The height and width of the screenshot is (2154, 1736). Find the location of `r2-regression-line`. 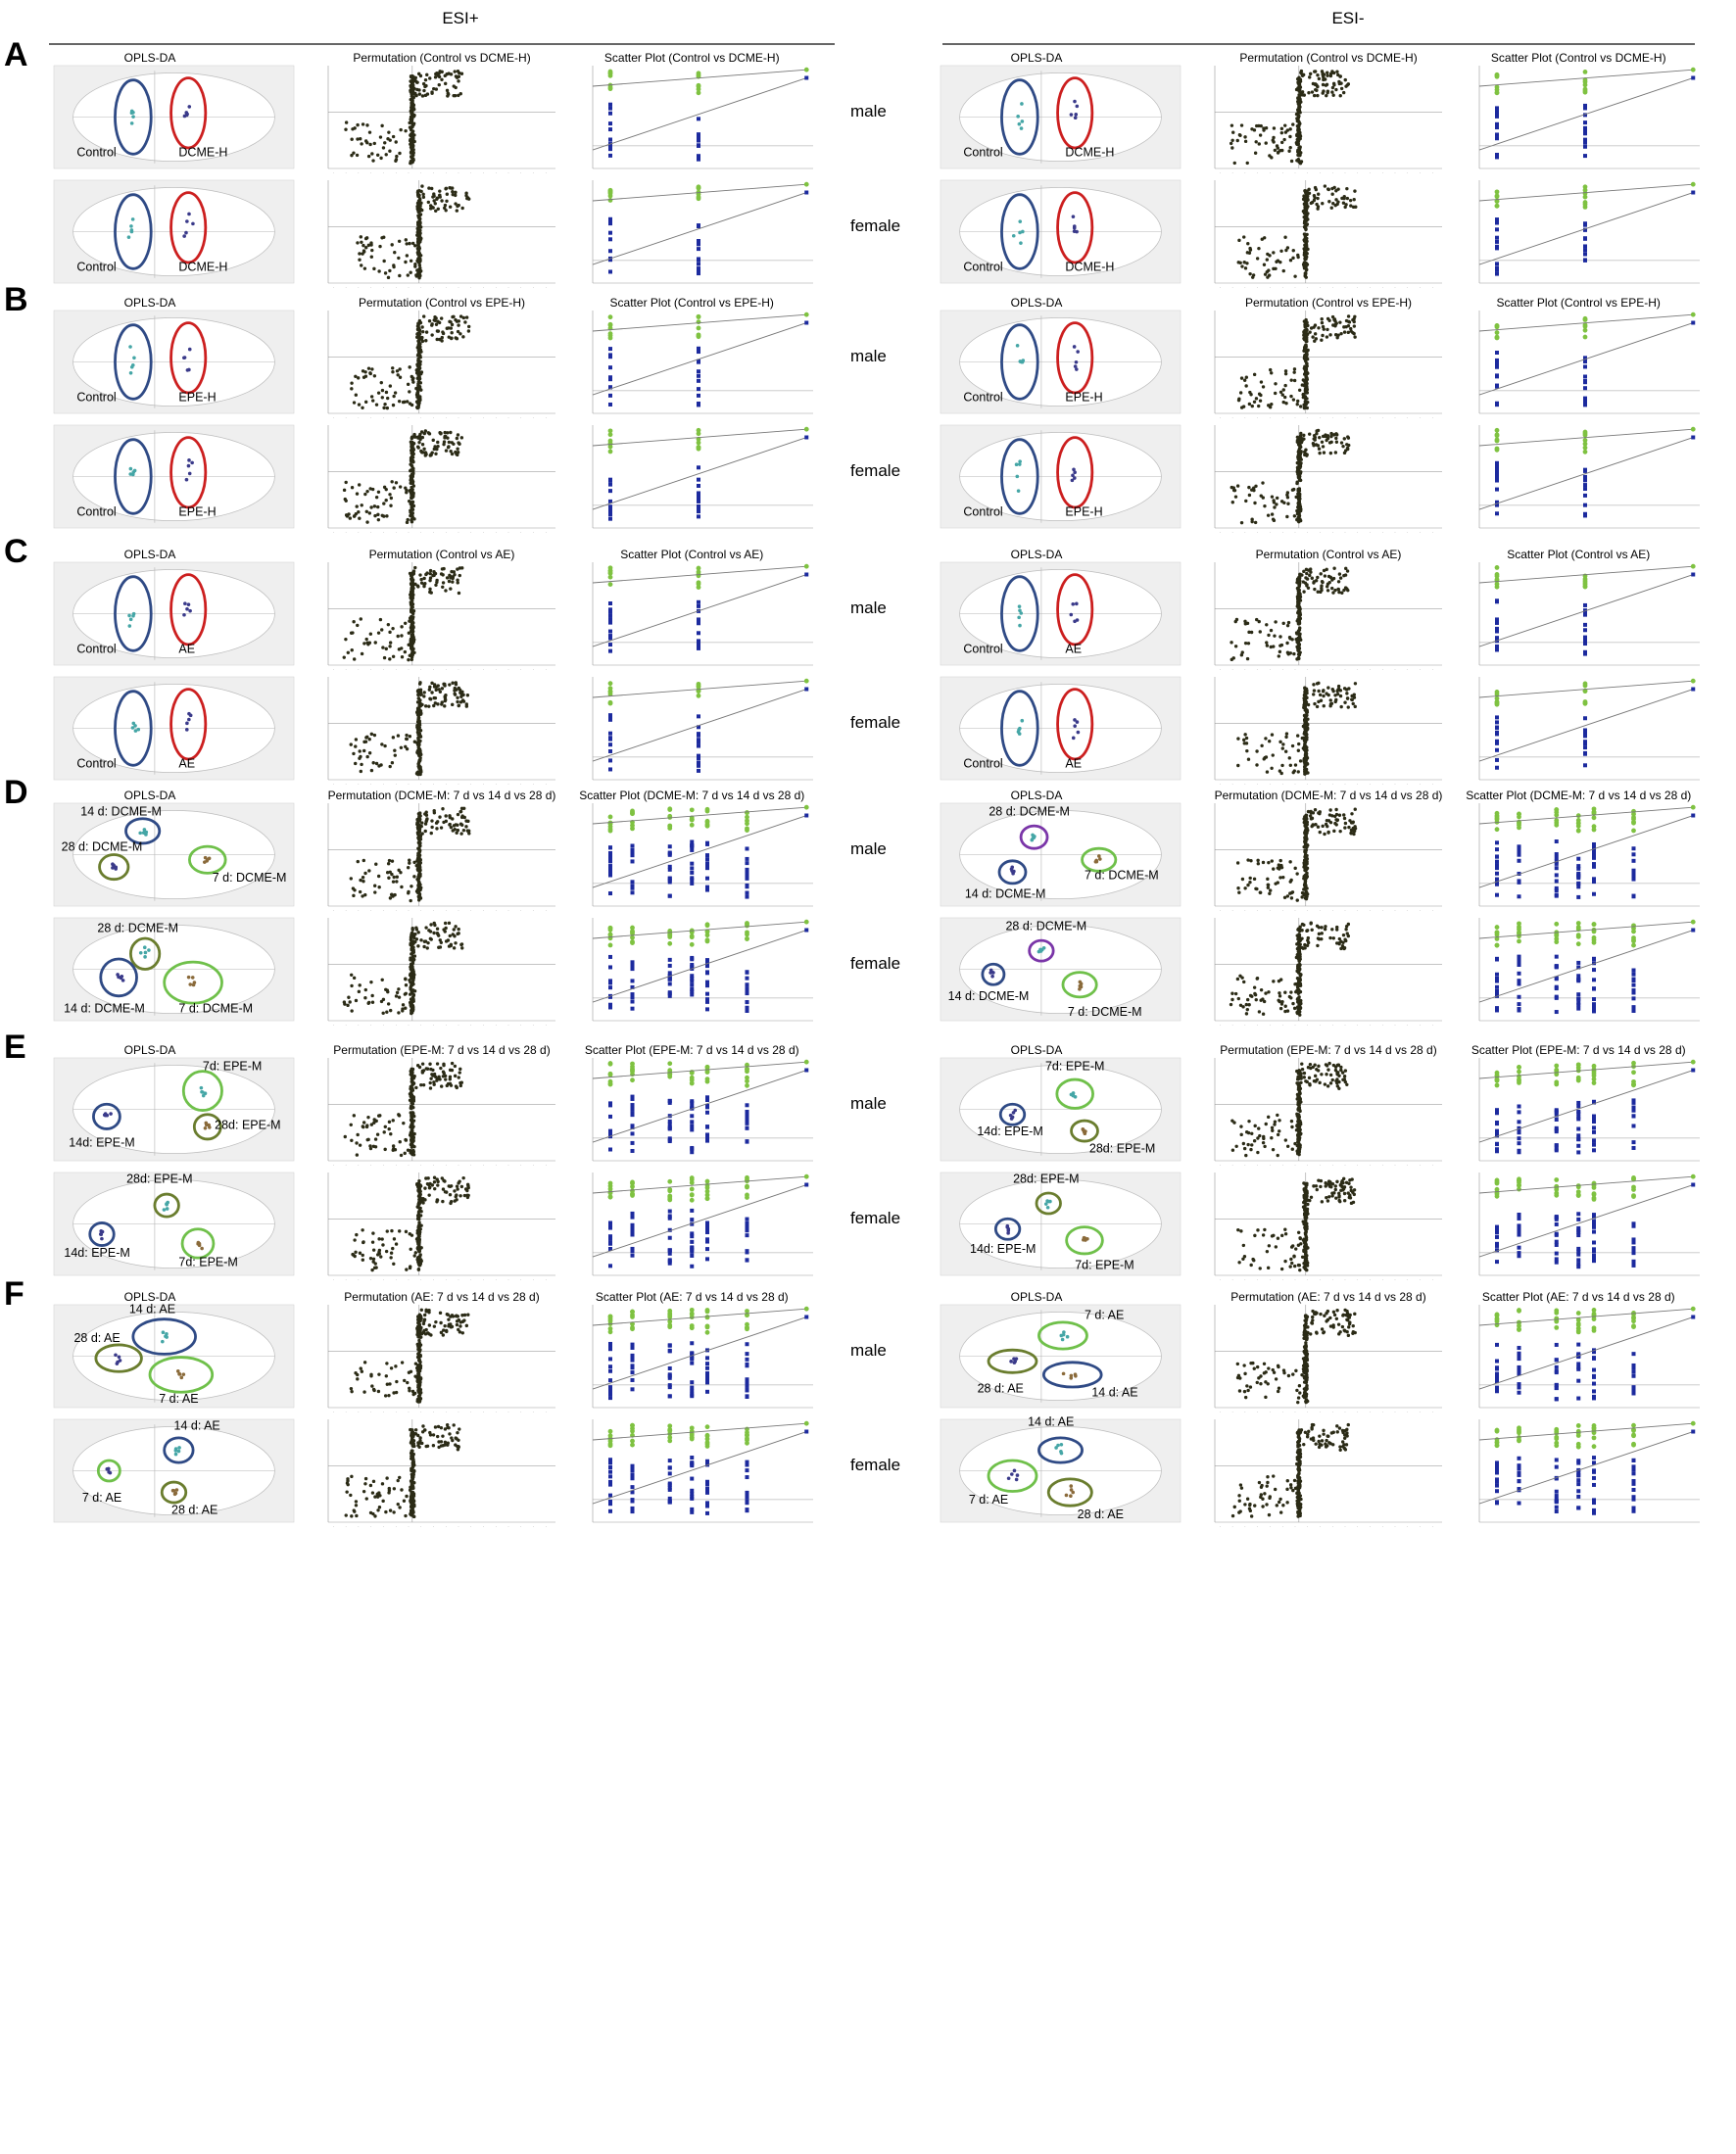

r2-regression-line is located at coordinates (1586, 322).